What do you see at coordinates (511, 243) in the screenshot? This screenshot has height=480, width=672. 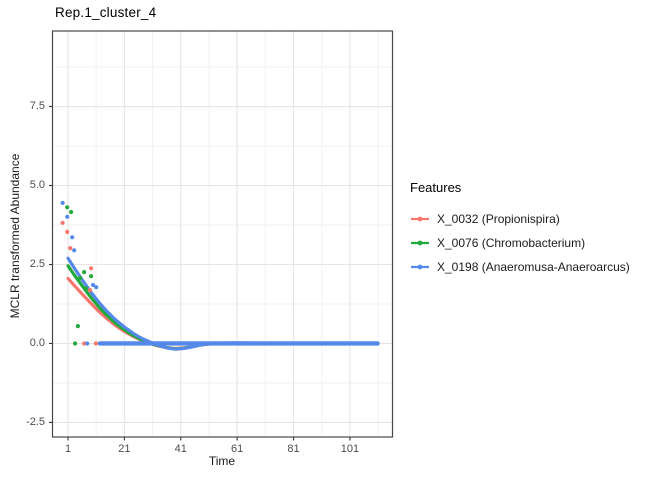 I see `legend-entry-label: X_0076 (Chromobacterium)` at bounding box center [511, 243].